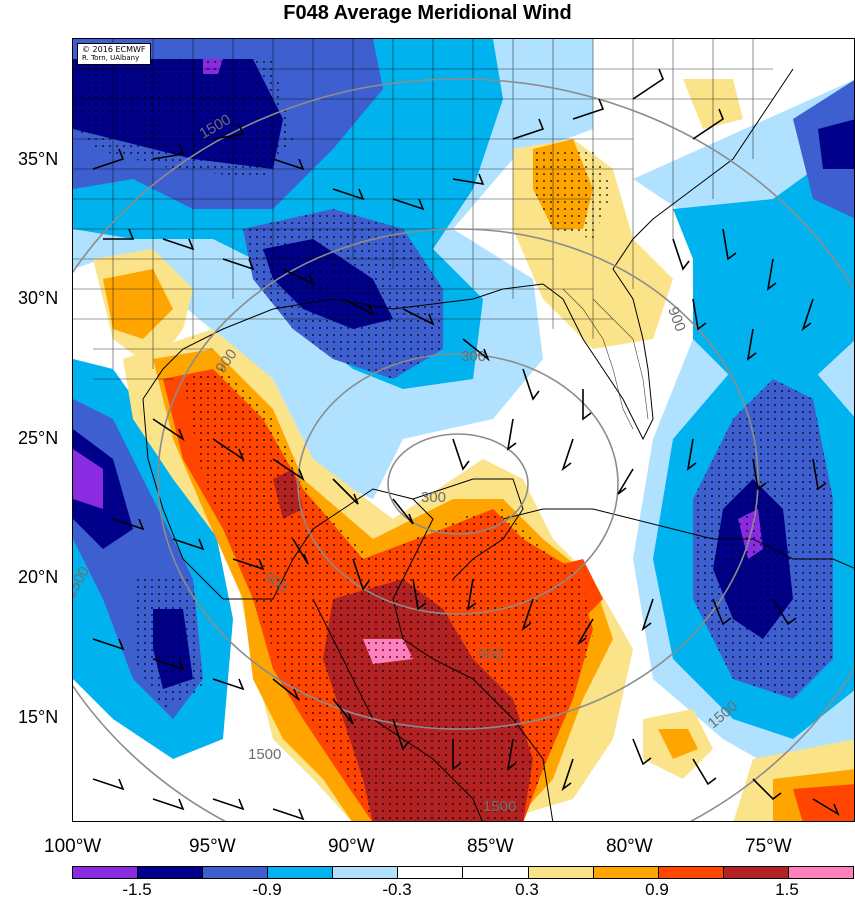 The width and height of the screenshot is (855, 900). What do you see at coordinates (823, 802) in the screenshot?
I see `region-red-far-southeast` at bounding box center [823, 802].